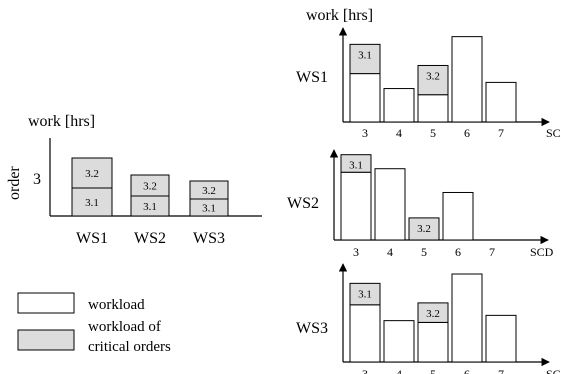  I want to click on panel-ws2: WS2 3.1 3.2 3 4 5 6 7 SCD, so click(420, 204).